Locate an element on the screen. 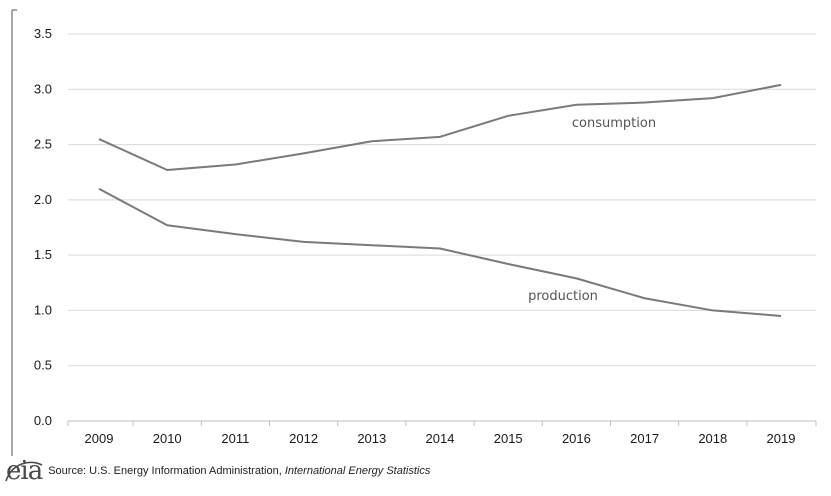 Image resolution: width=831 pixels, height=496 pixels. eia-logo: eia is located at coordinates (24, 471).